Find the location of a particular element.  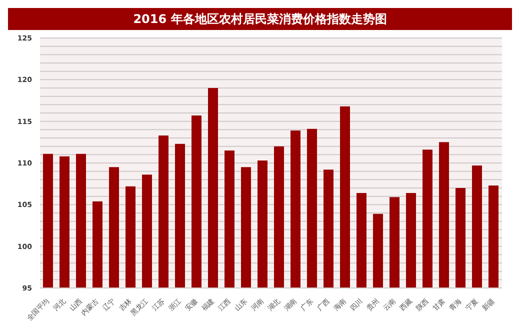

chart-title: 2016 年各地区农村居民菜消费价格指数走势图 is located at coordinates (260, 19).